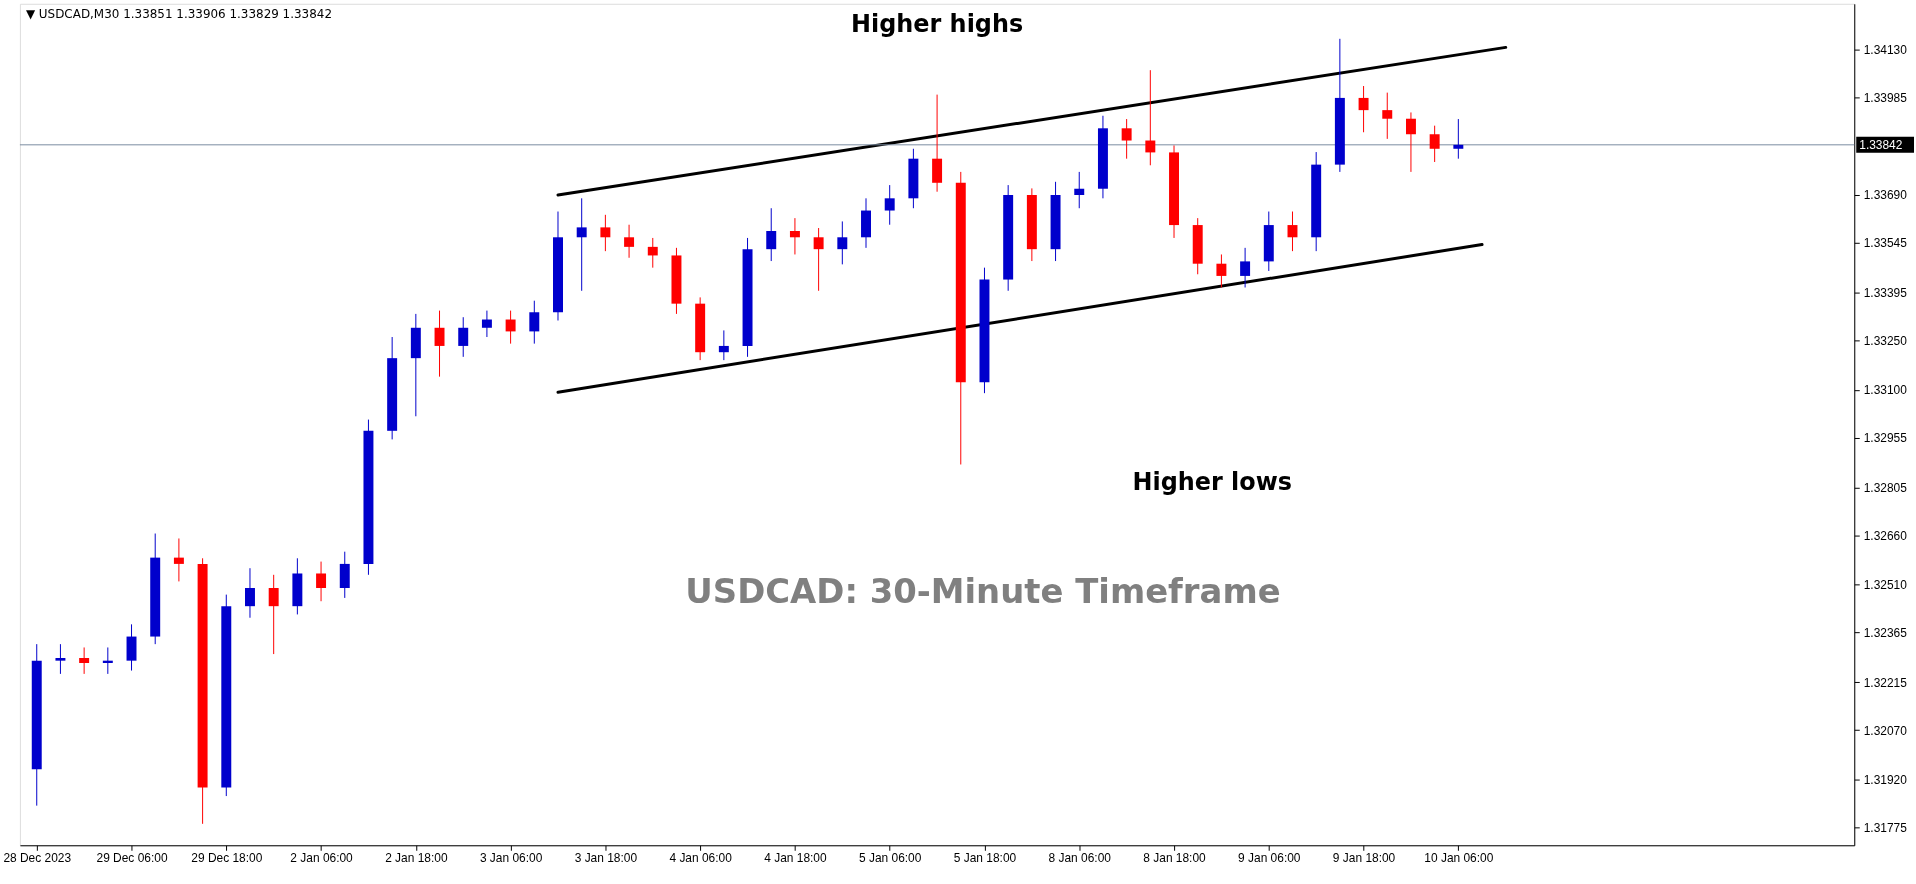  I want to click on x-tick-label: 8 Jan 18:00, so click(1175, 857).